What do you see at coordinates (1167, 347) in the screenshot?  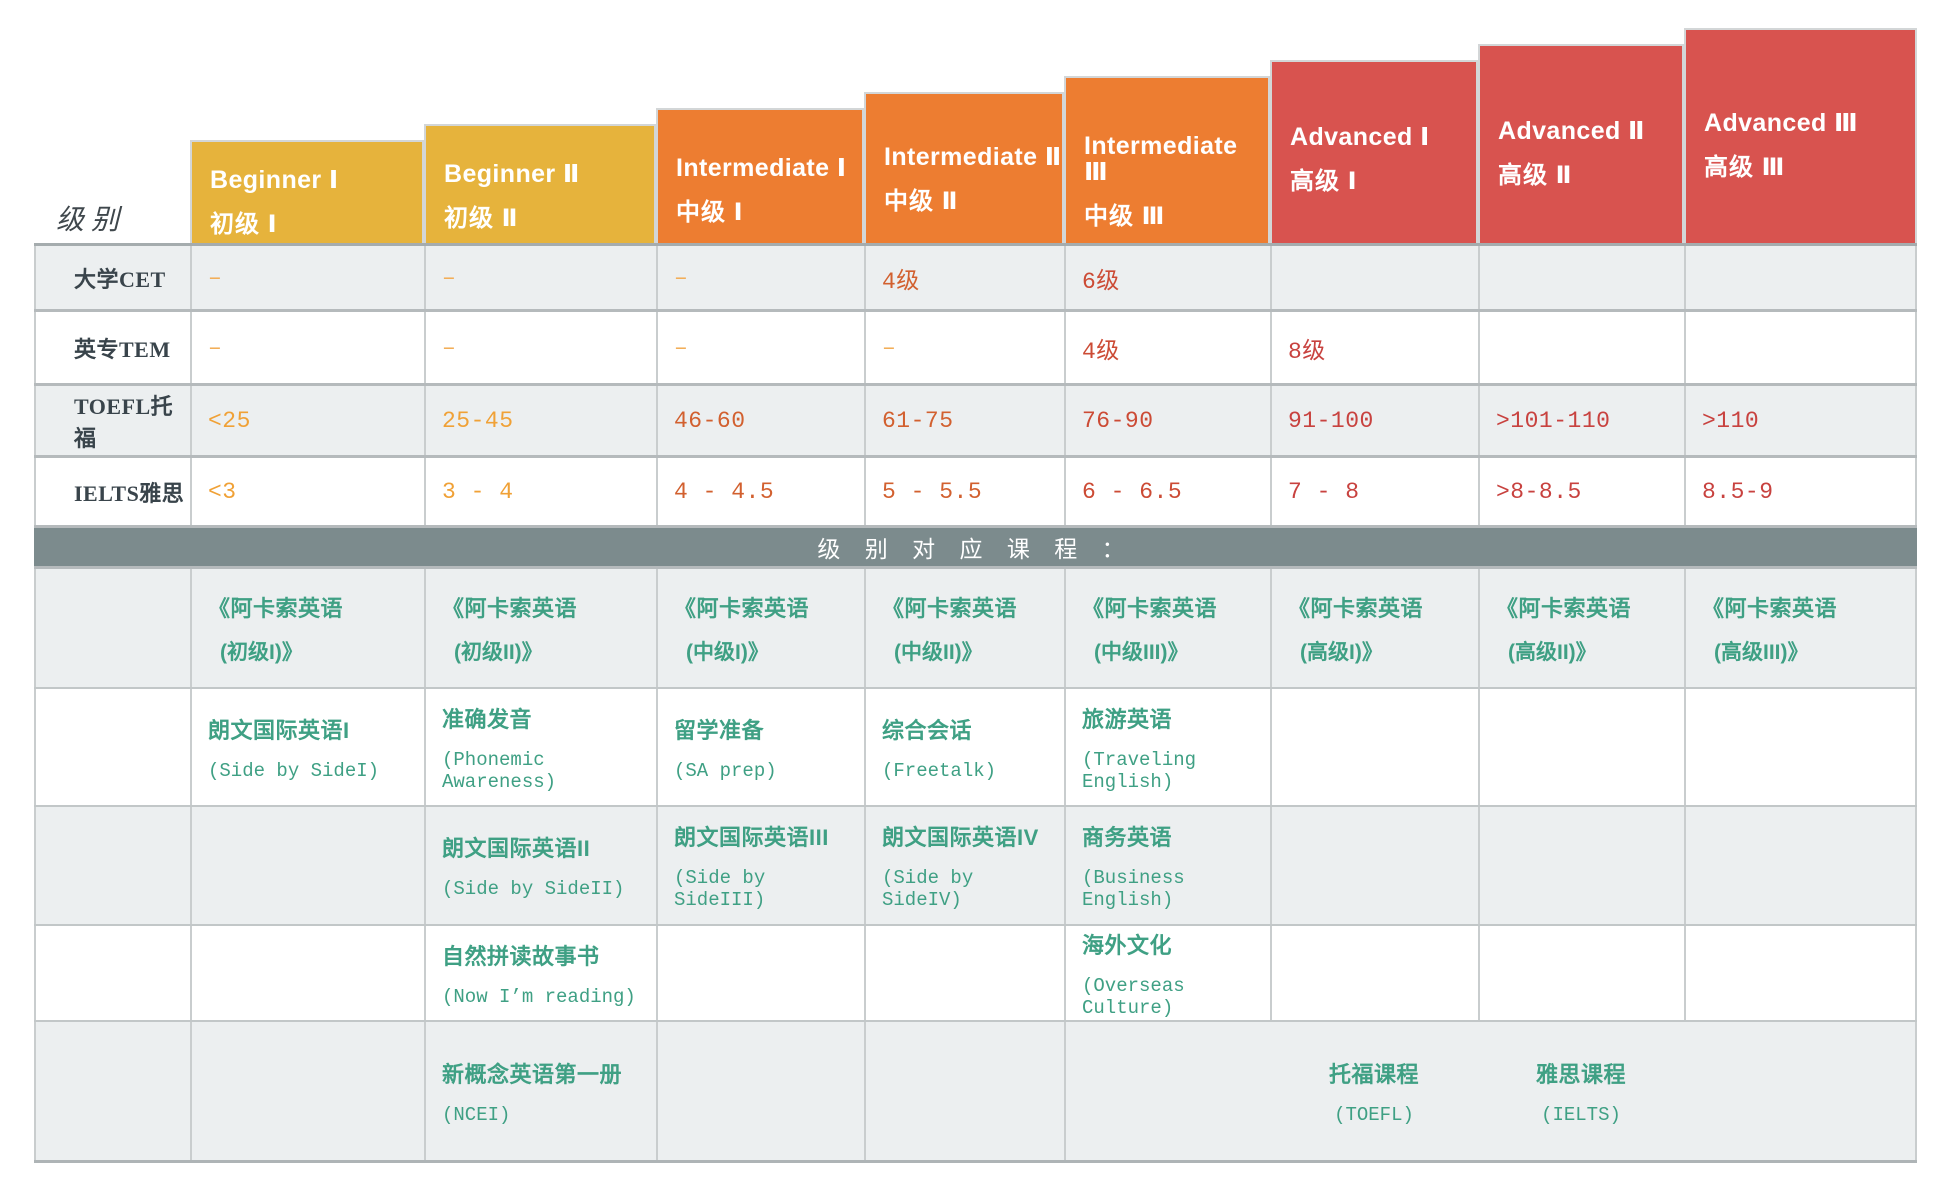 I see `exam-cell-intermediate3: 4级` at bounding box center [1167, 347].